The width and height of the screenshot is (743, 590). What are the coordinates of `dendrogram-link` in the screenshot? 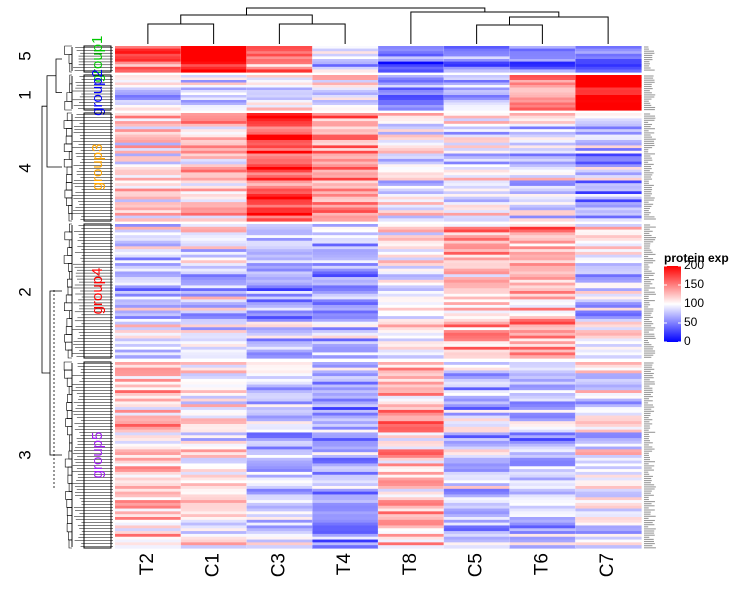 It's located at (509, 34).